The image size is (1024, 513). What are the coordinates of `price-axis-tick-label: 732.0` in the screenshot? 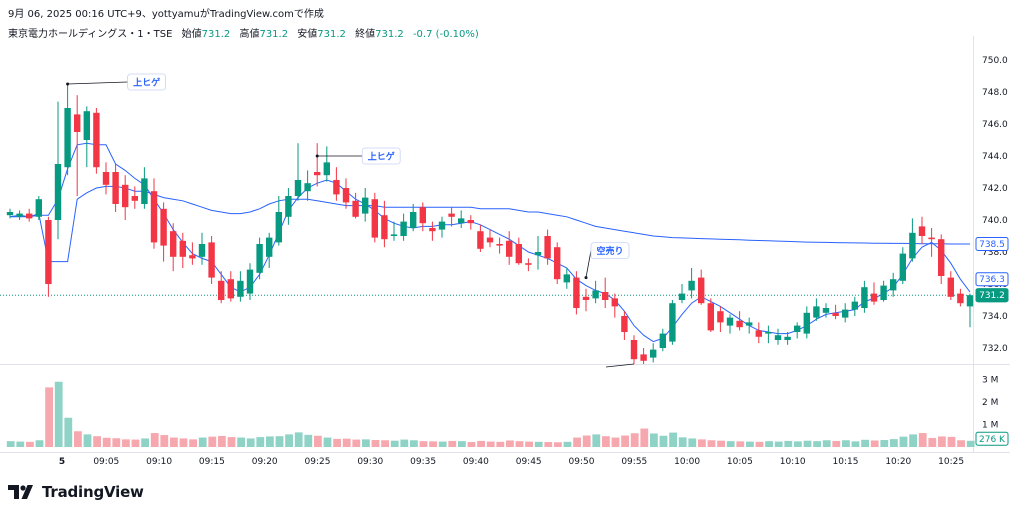 It's located at (995, 349).